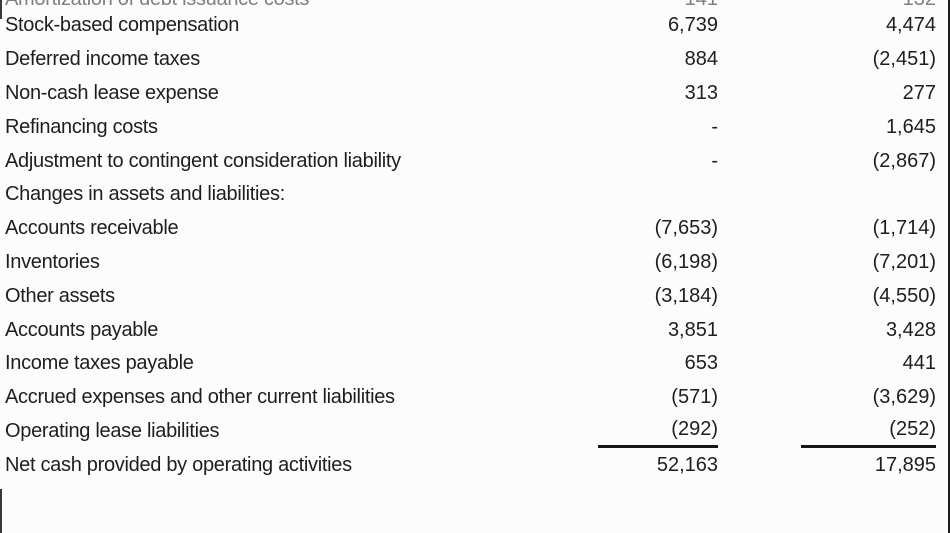  Describe the element at coordinates (658, 195) in the screenshot. I see `row-value-col1` at that location.